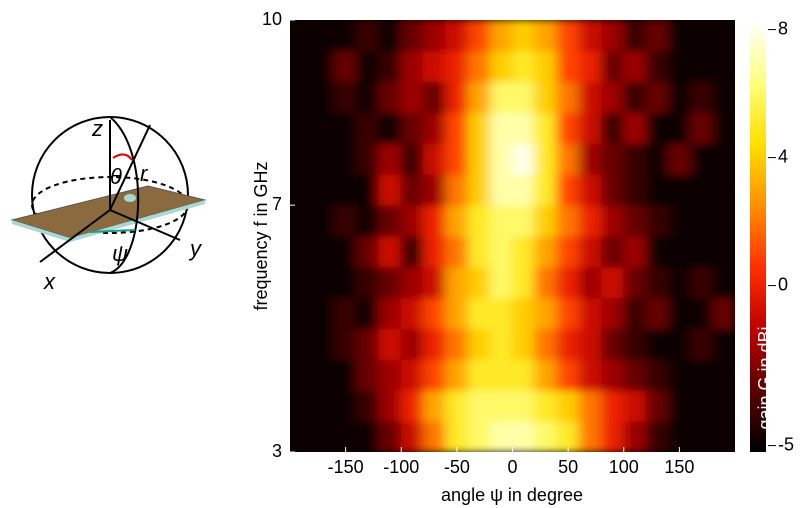 This screenshot has width=811, height=508. Describe the element at coordinates (758, 236) in the screenshot. I see `colorbar` at that location.